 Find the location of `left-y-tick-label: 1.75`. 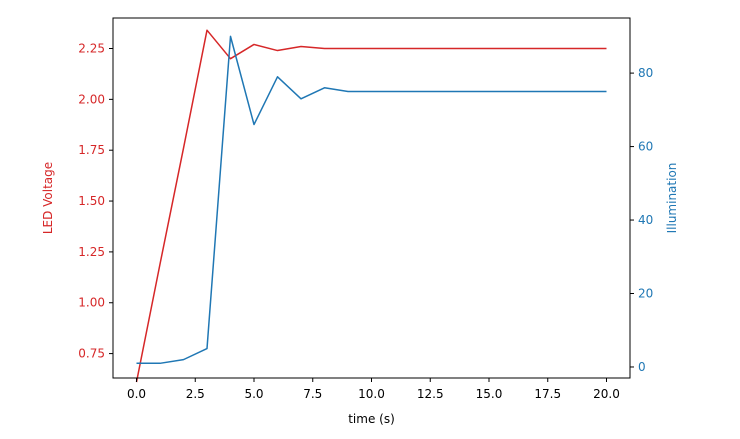

left-y-tick-label: 1.75 is located at coordinates (91, 150).